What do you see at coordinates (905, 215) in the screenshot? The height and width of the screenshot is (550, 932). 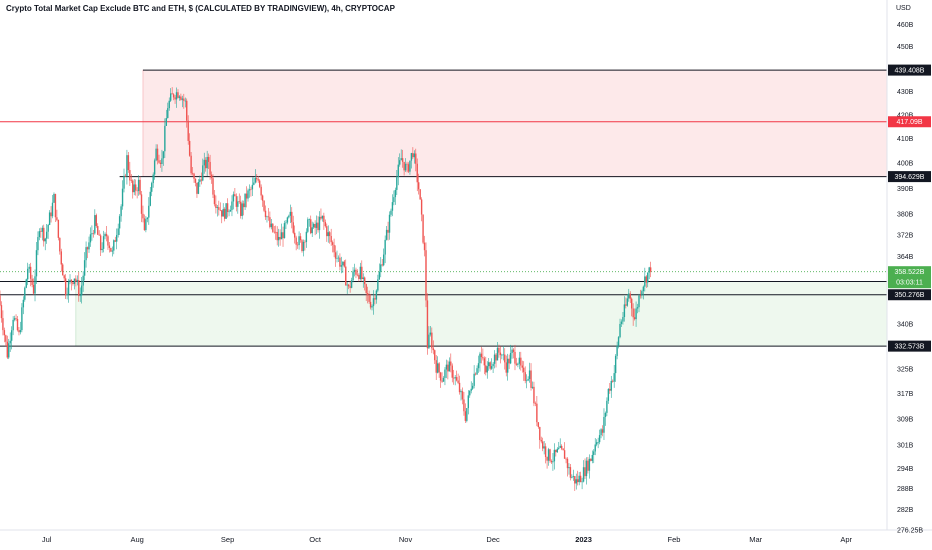 I see `y-tick-label: 380B` at bounding box center [905, 215].